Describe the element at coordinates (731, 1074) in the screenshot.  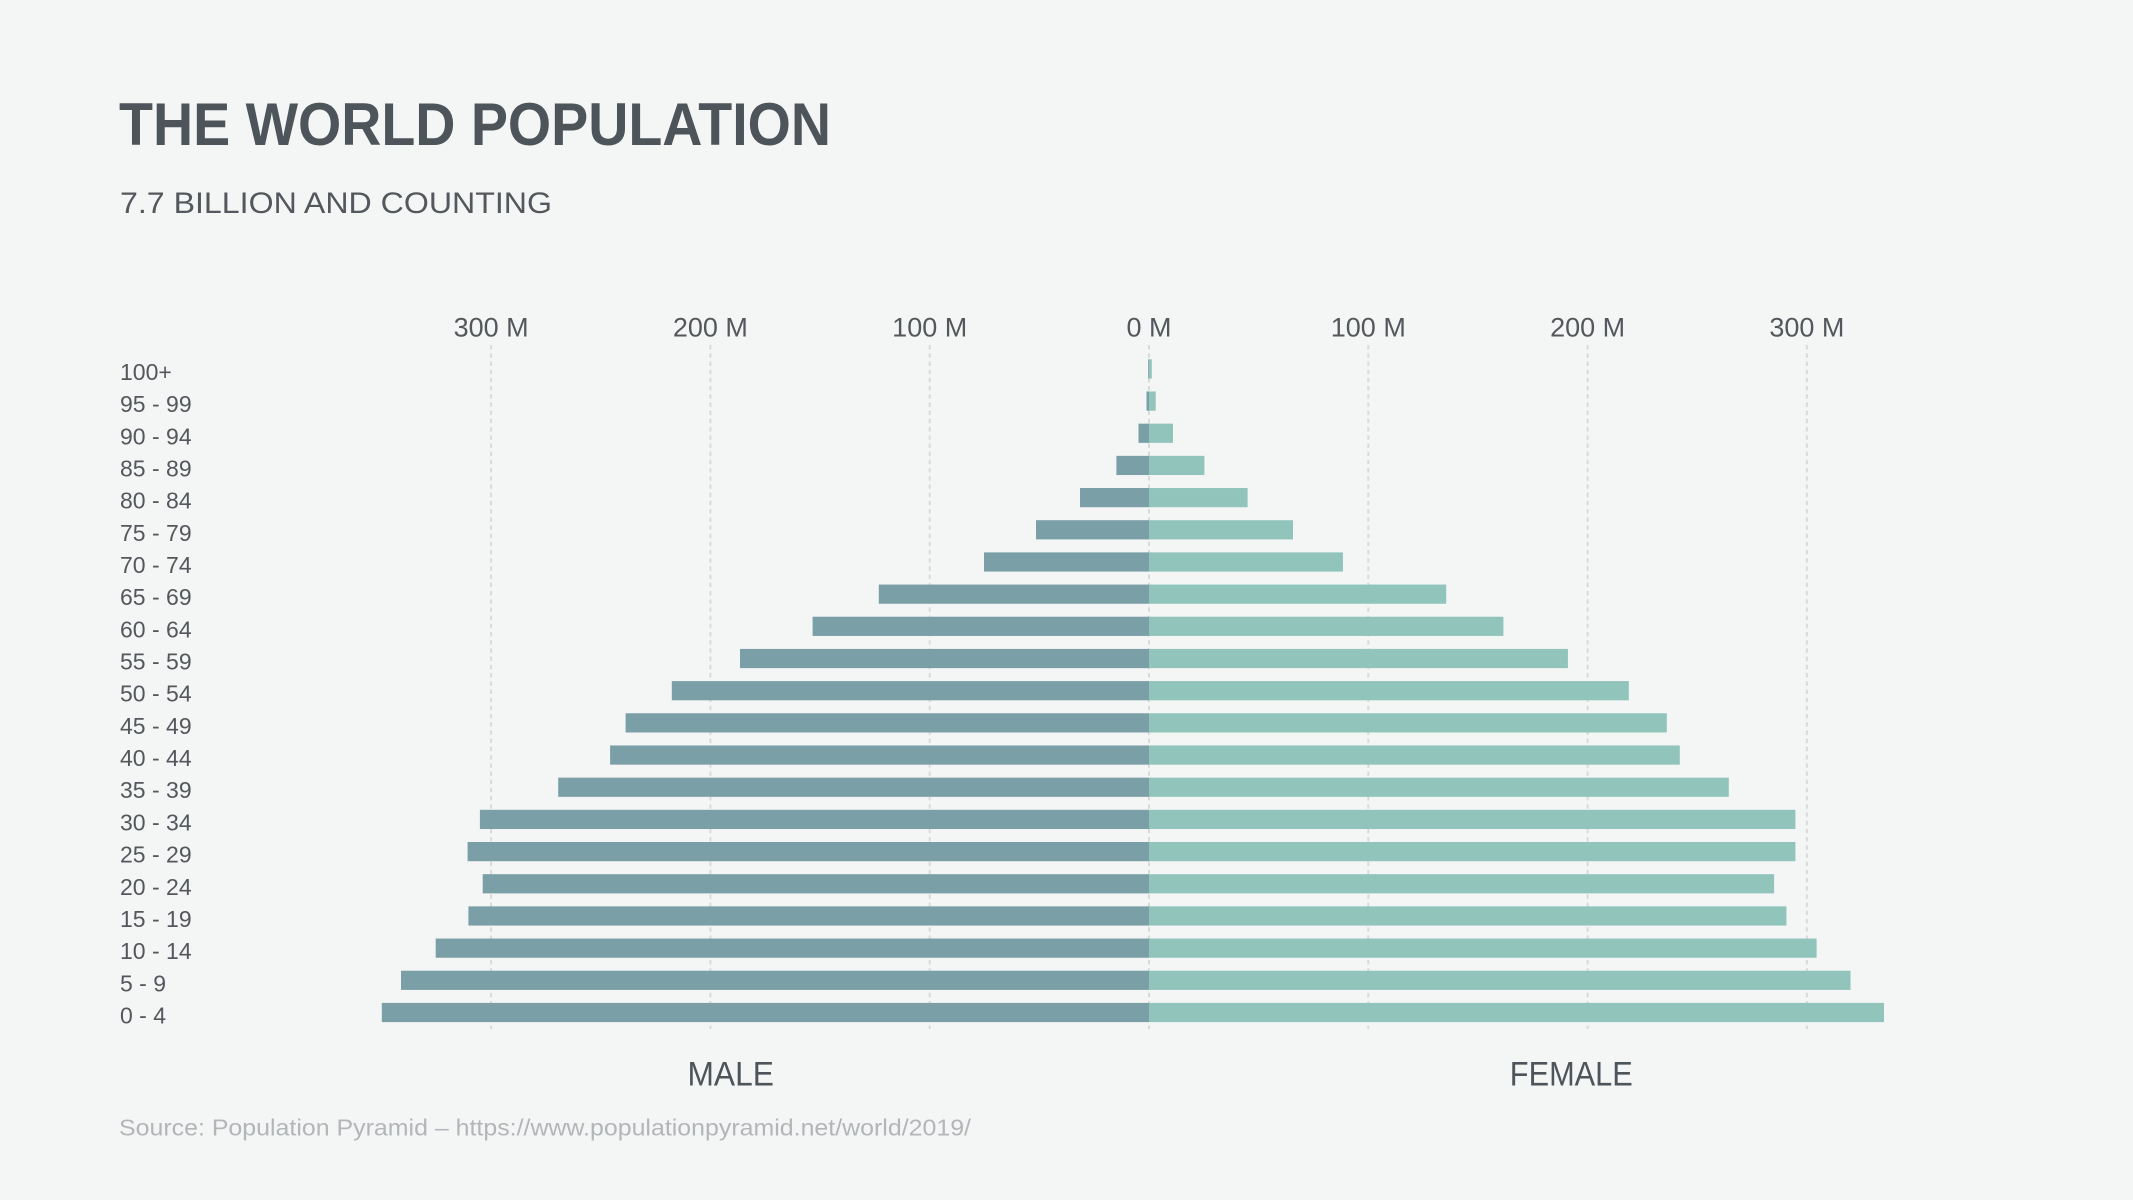
I see `svg-text: MALE` at that location.